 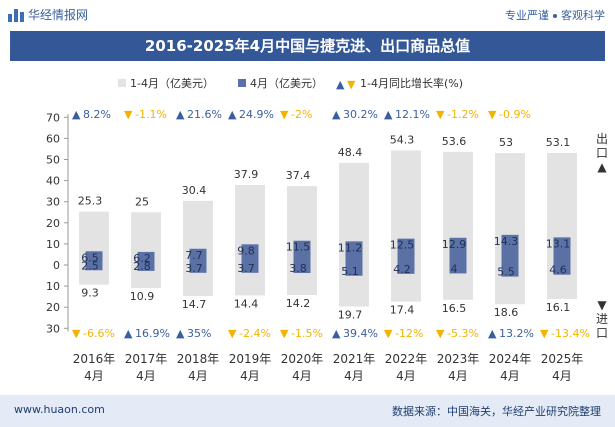 What do you see at coordinates (350, 315) in the screenshot?
I see `import-cumulative-label: 19.7` at bounding box center [350, 315].